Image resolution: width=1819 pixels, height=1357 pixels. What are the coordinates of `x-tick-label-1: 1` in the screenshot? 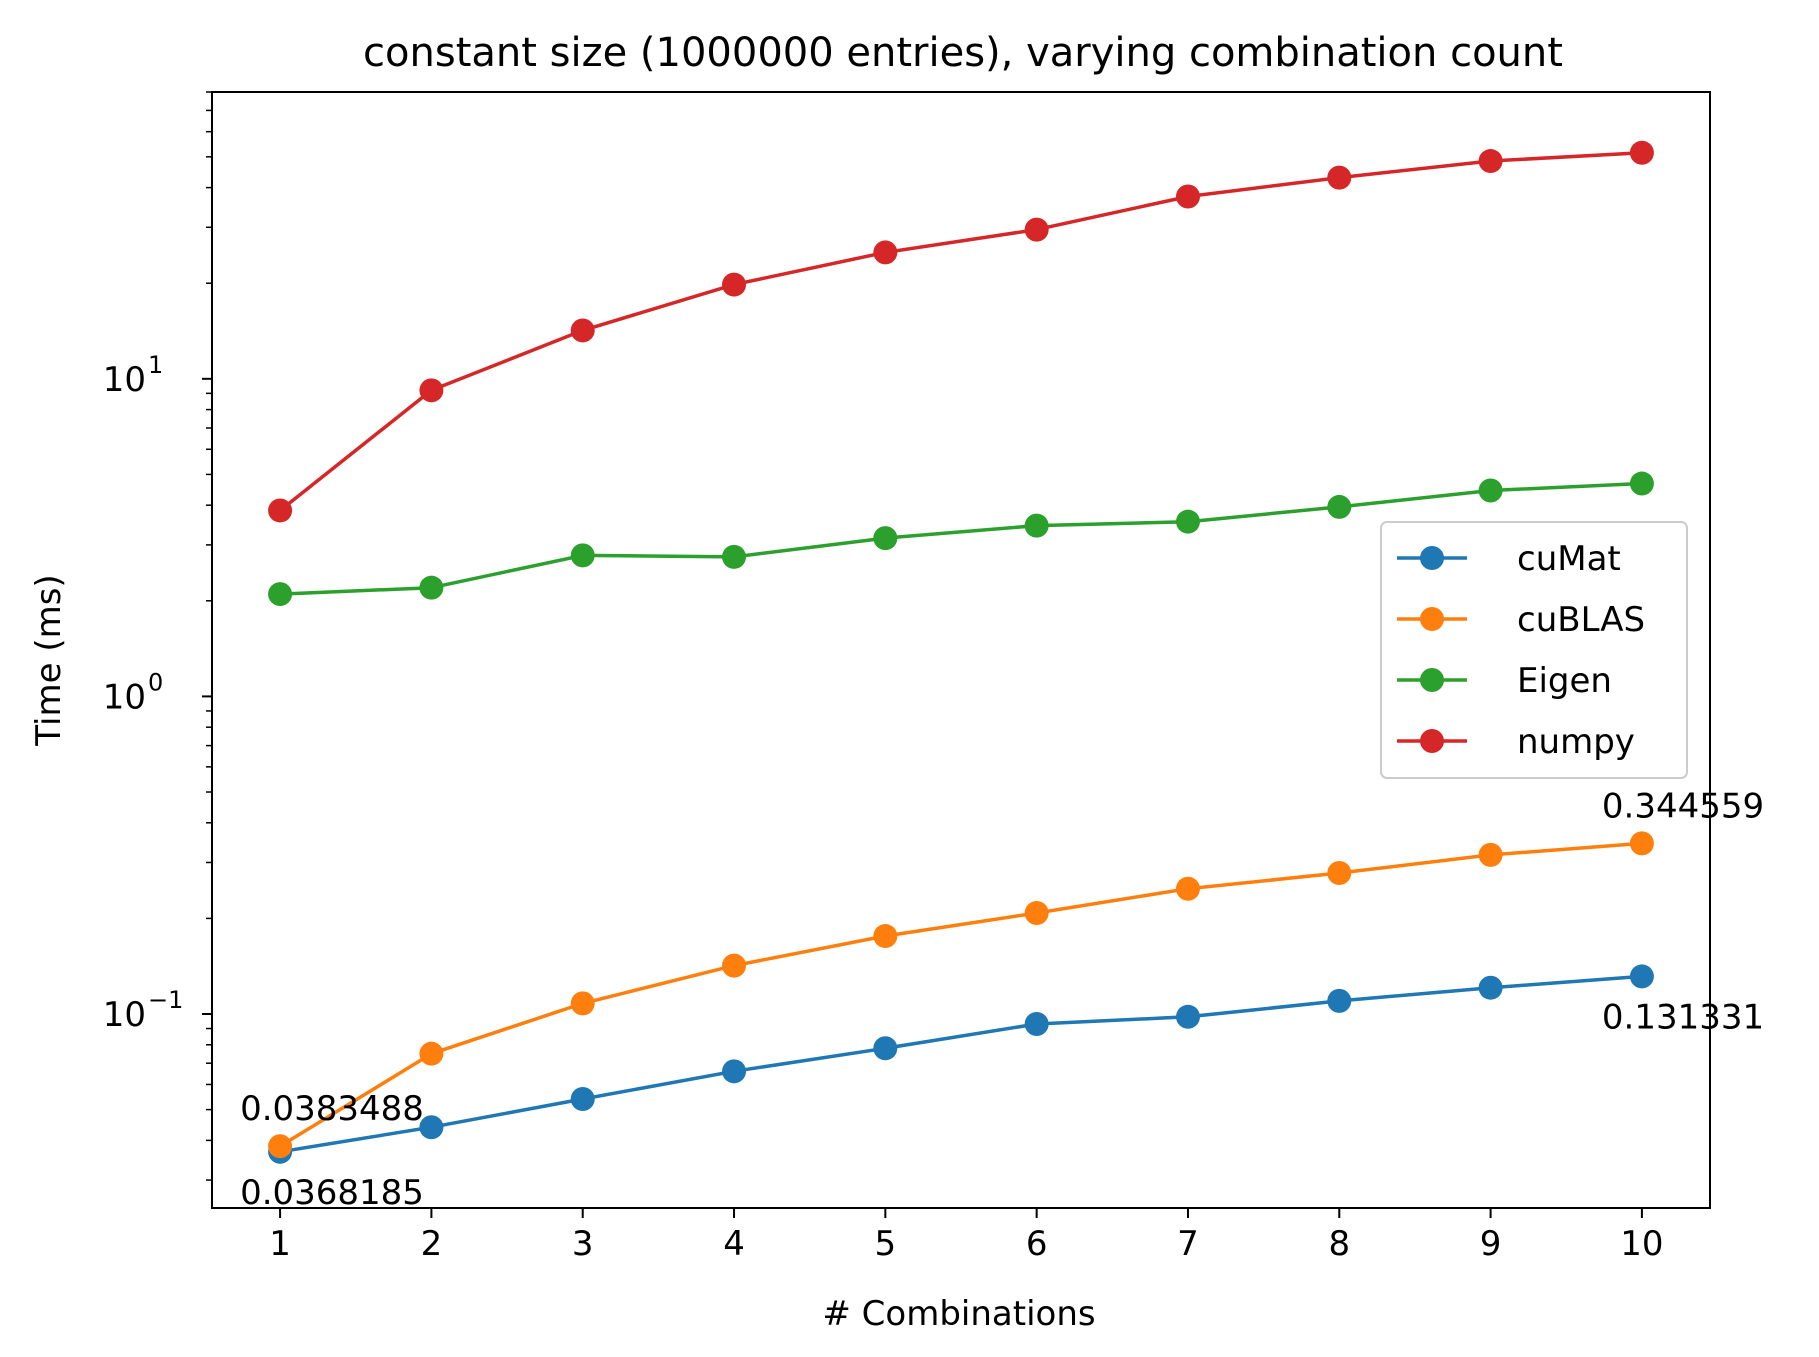 It's located at (280, 1244).